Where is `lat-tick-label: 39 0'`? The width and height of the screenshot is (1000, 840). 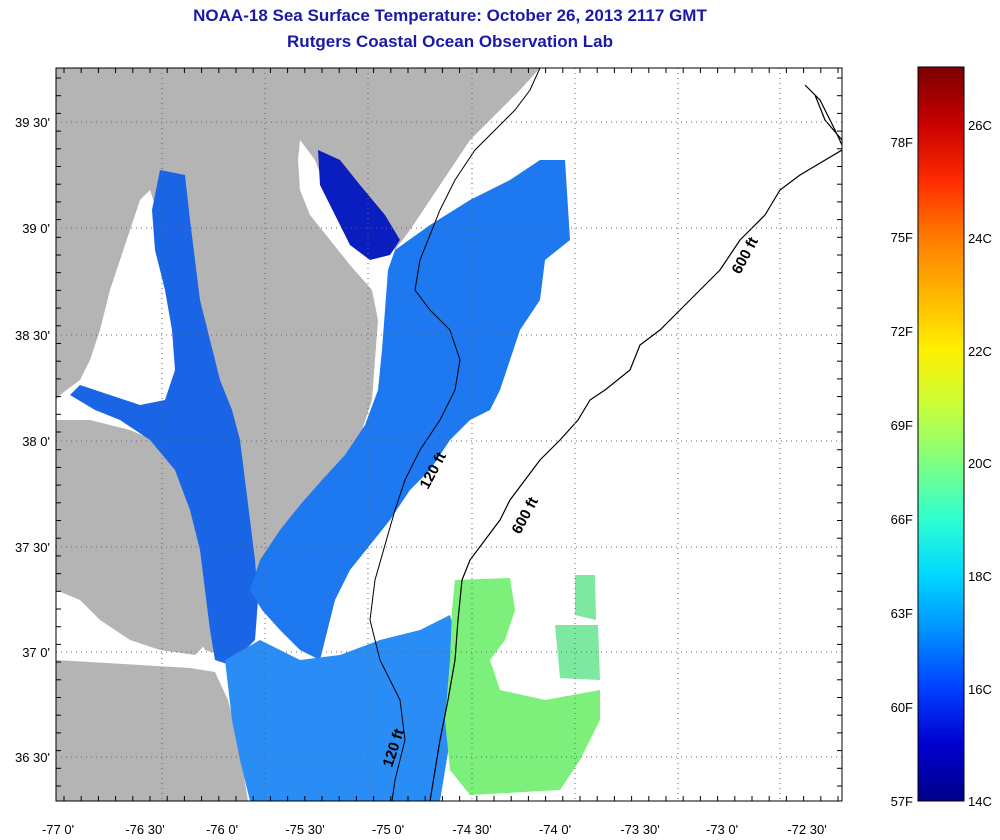 lat-tick-label: 39 0' is located at coordinates (36, 228).